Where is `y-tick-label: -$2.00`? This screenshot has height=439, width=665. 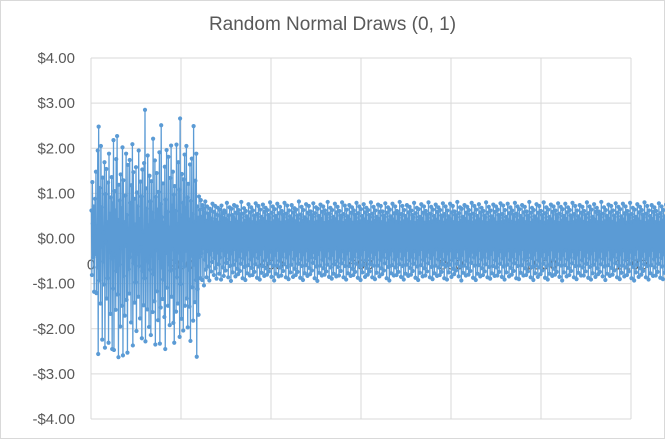 y-tick-label: -$2.00 is located at coordinates (53, 329).